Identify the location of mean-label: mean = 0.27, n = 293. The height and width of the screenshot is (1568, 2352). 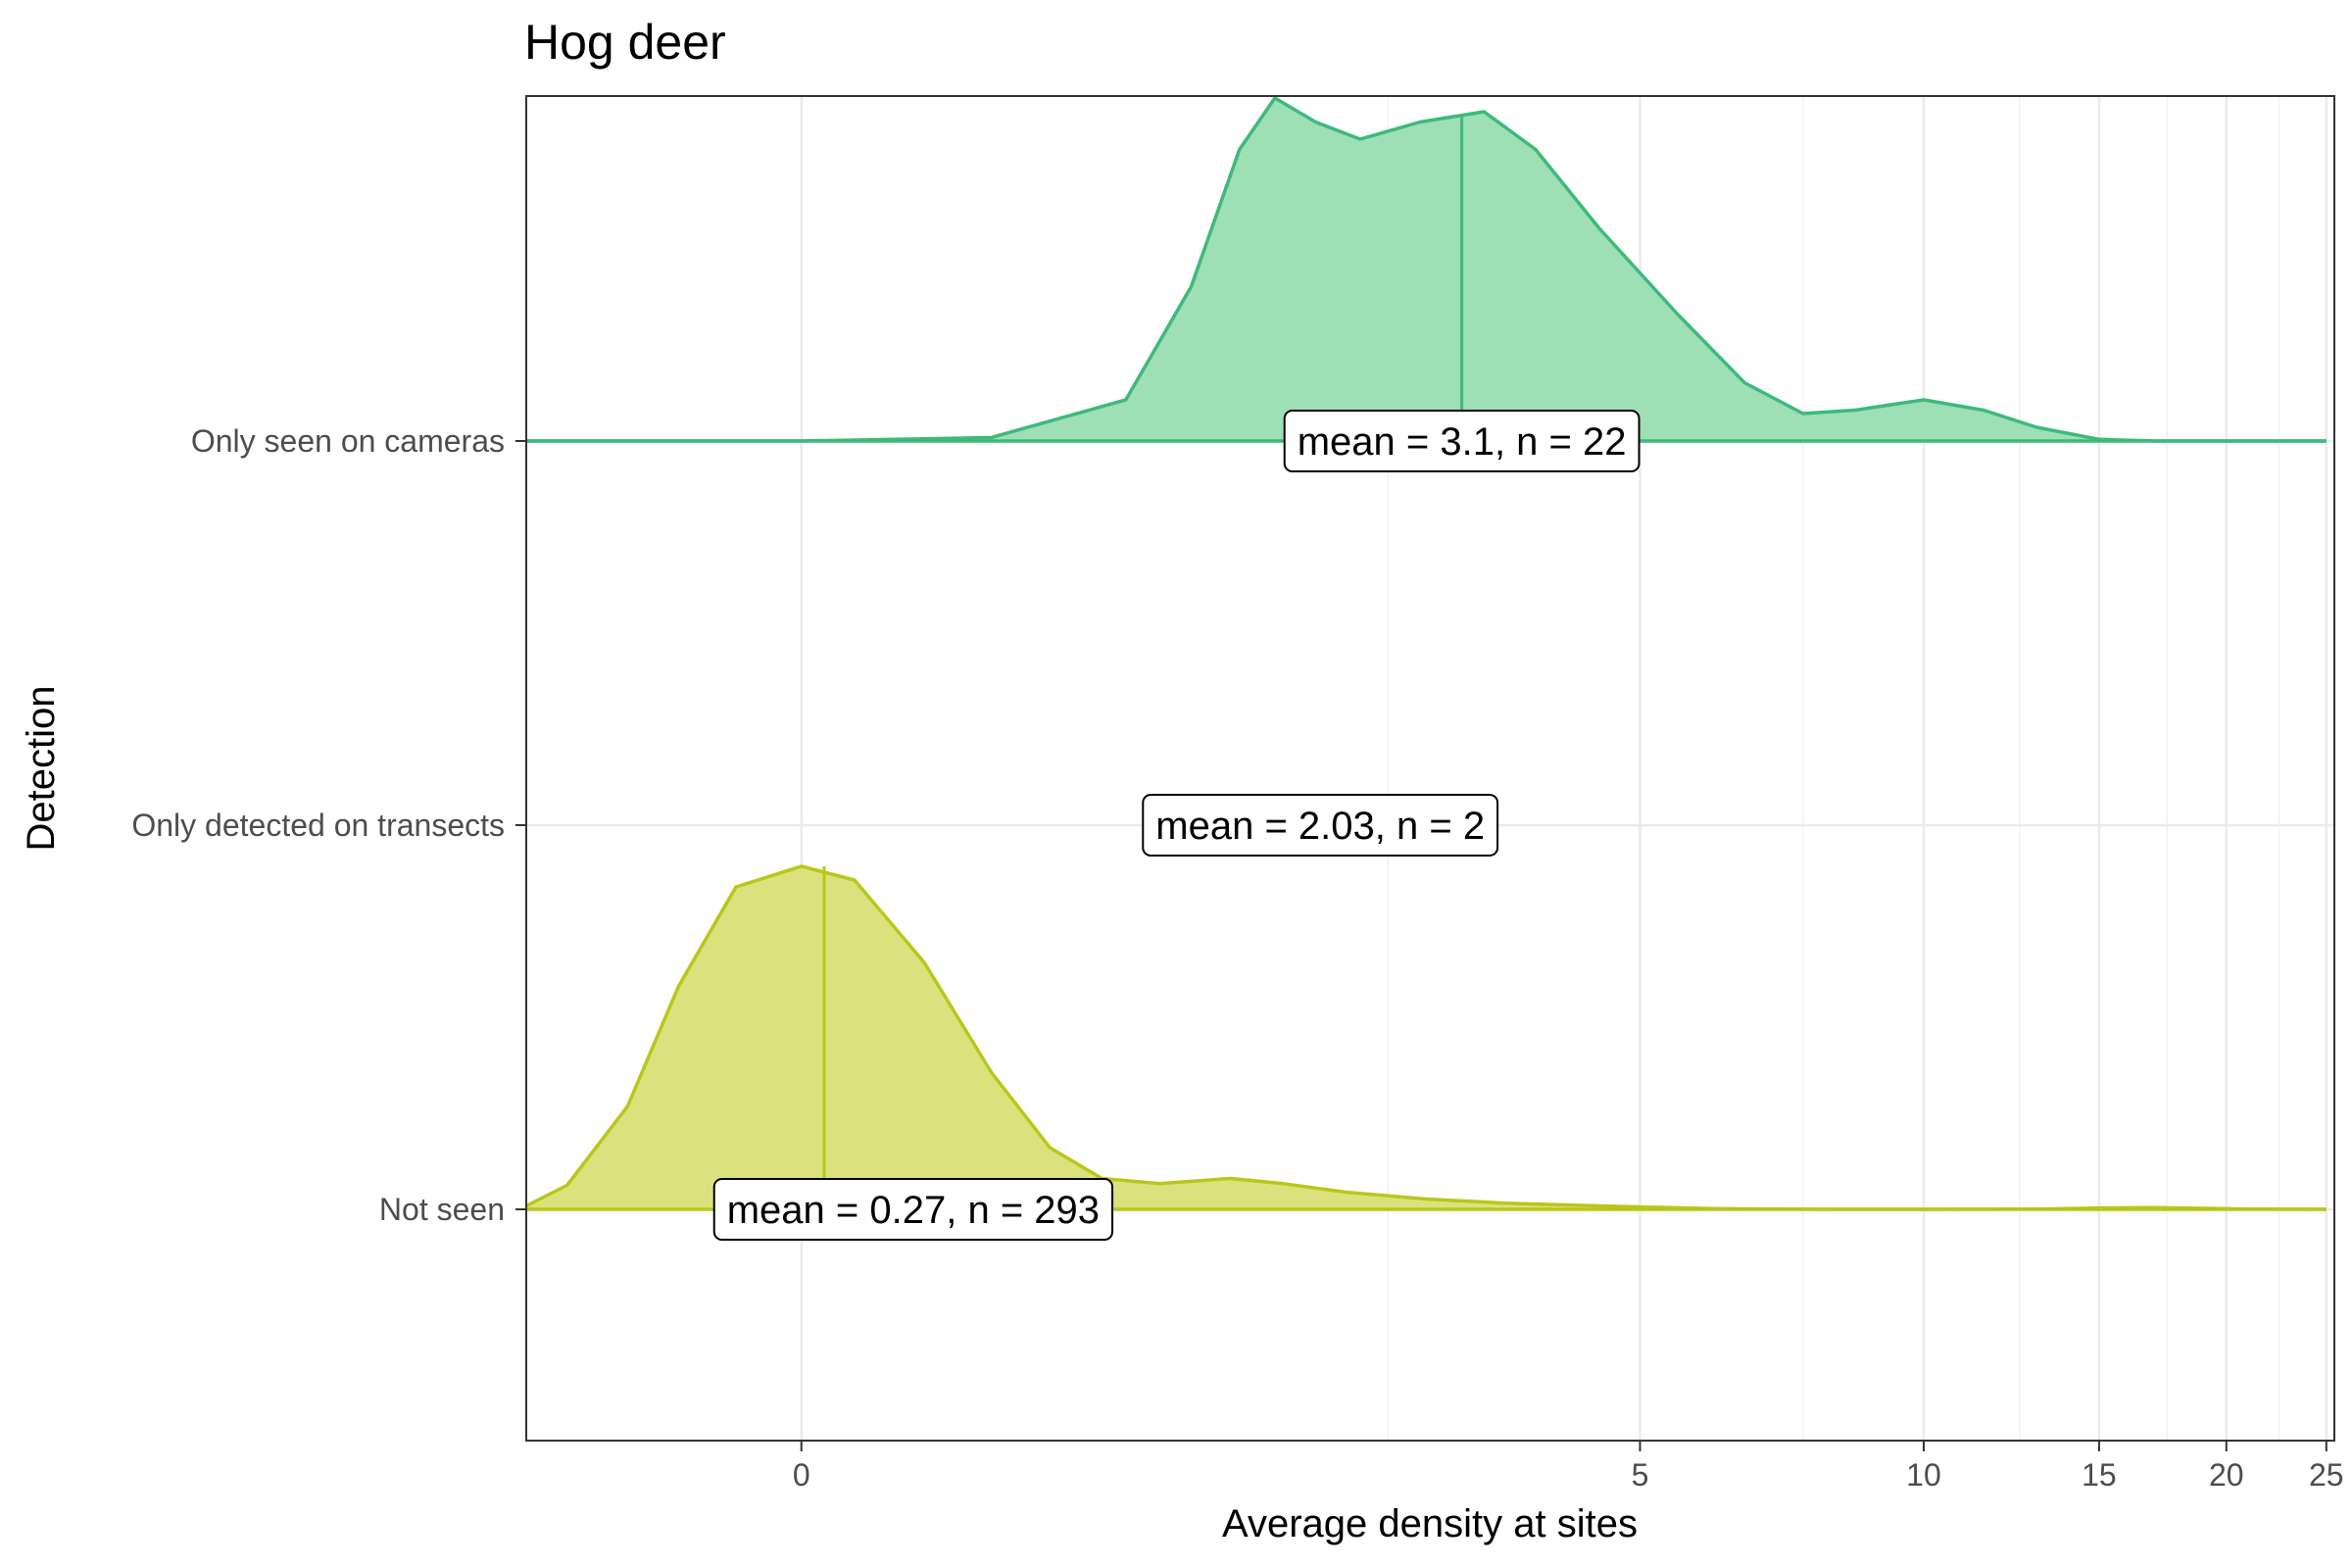
(913, 1209).